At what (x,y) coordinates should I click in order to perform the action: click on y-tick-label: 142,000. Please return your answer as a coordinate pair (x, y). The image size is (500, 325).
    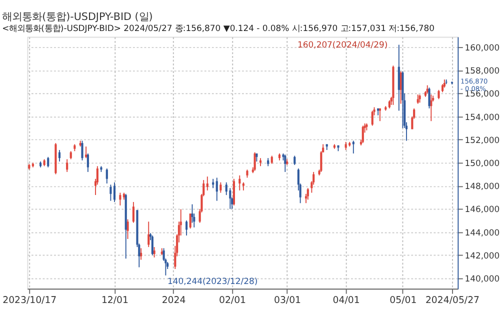
    Looking at the image, I should click on (482, 255).